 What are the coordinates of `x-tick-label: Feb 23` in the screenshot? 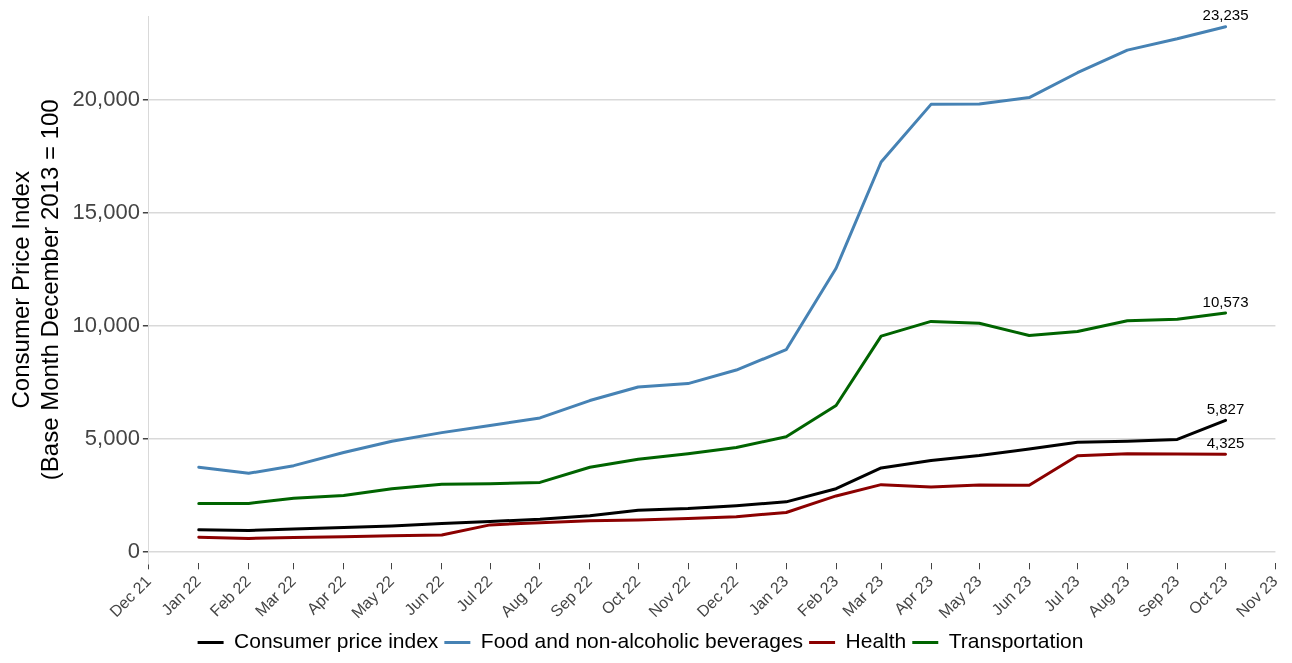 It's located at (818, 596).